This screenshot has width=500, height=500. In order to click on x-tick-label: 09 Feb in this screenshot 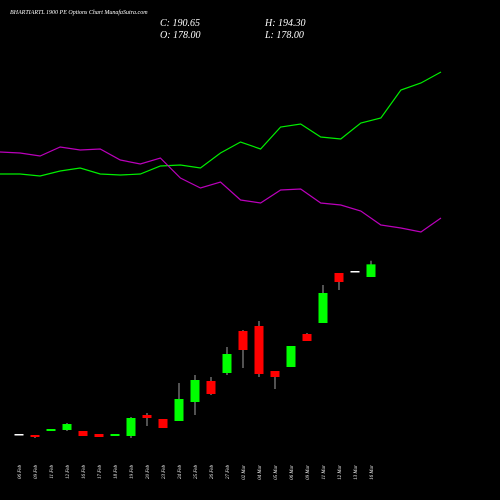, I will do `click(36, 472)`.